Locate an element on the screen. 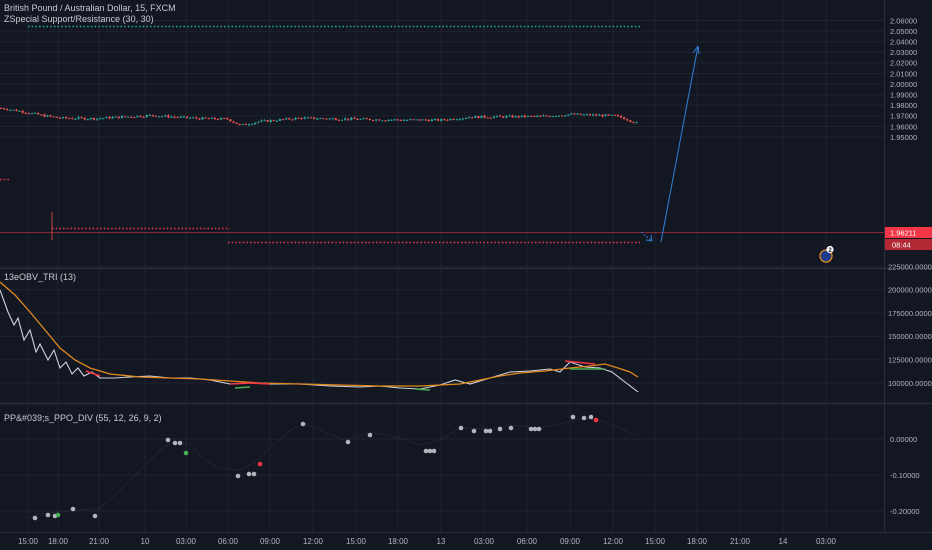 The height and width of the screenshot is (550, 932). price-axis-tick: 2.03000 is located at coordinates (903, 52).